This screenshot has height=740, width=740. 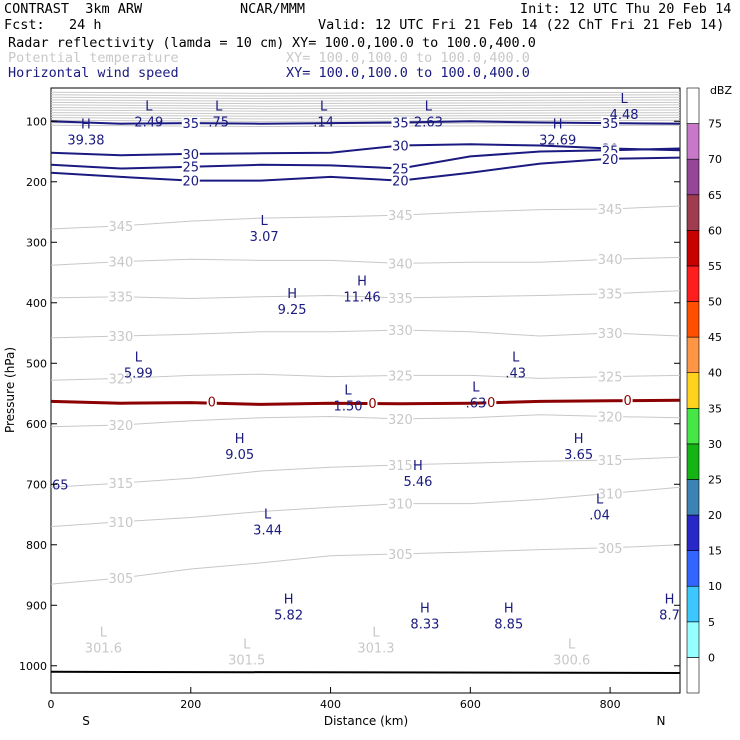 I want to click on theta-label-330: 330, so click(x=120, y=337).